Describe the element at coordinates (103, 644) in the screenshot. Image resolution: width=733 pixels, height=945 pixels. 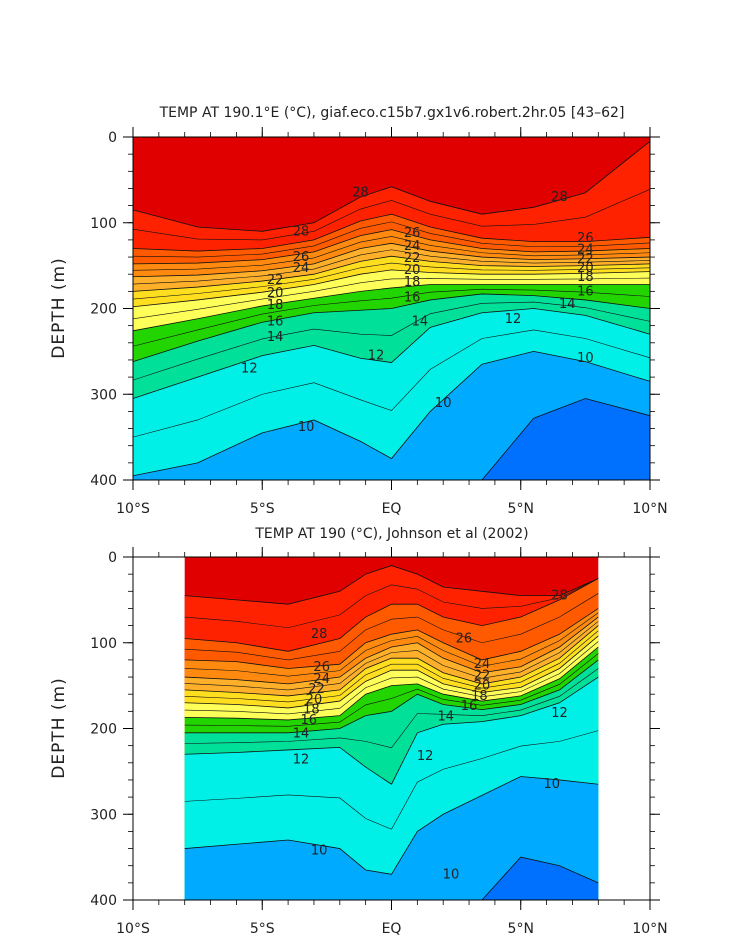
I see `y-tick-label: 100` at that location.